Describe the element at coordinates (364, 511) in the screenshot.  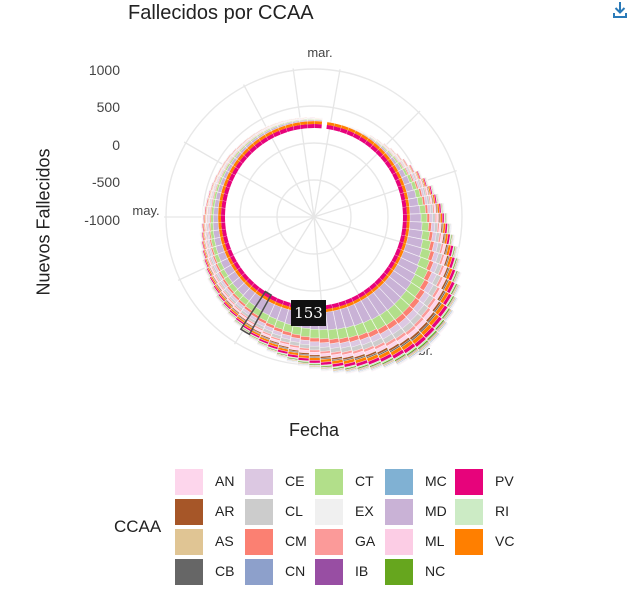
I see `legend-label: EX` at that location.